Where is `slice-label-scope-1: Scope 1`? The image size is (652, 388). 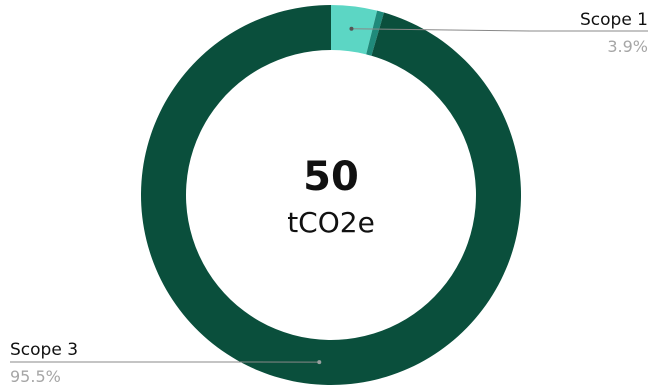
slice-label-scope-1: Scope 1 is located at coordinates (614, 20).